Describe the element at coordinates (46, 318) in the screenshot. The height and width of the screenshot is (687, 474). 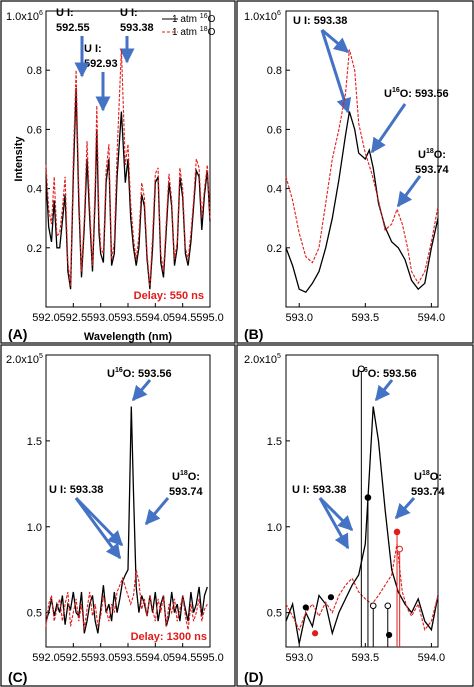
I see `panel-a-x-tick-label-0: 592.0` at that location.